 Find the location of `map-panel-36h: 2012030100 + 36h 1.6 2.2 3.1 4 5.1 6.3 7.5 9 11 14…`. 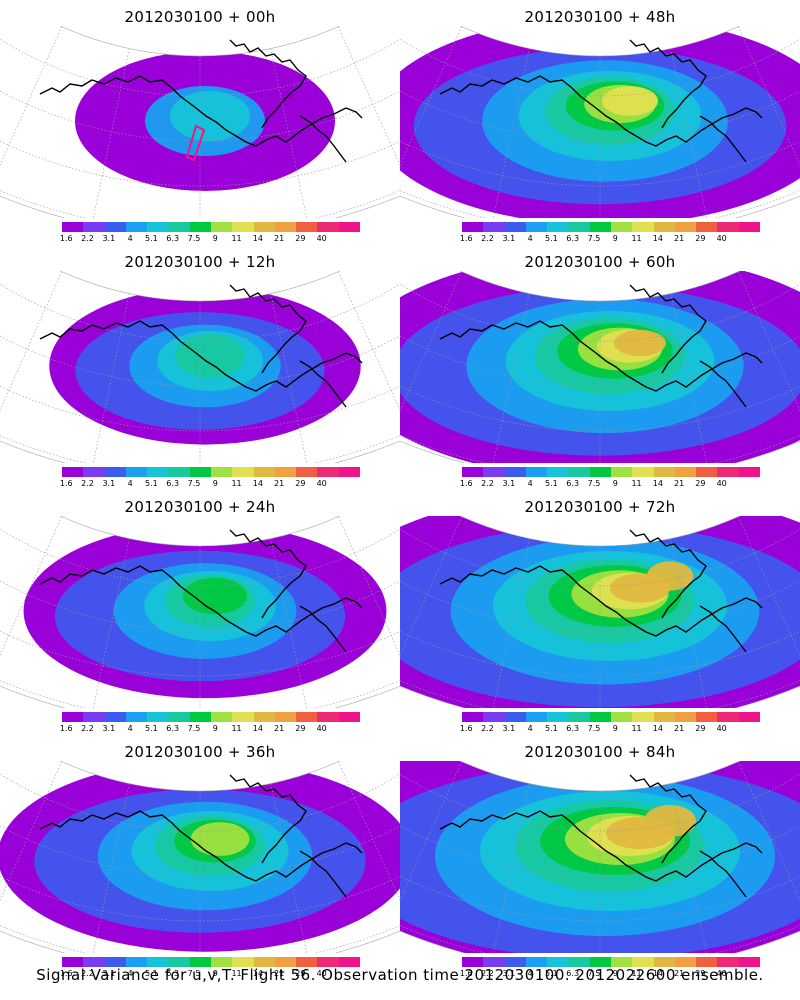

map-panel-36h: 2012030100 + 36h 1.6 2.2 3.1 4 5.1 6.3 7.5 9 11 14… is located at coordinates (200, 857).